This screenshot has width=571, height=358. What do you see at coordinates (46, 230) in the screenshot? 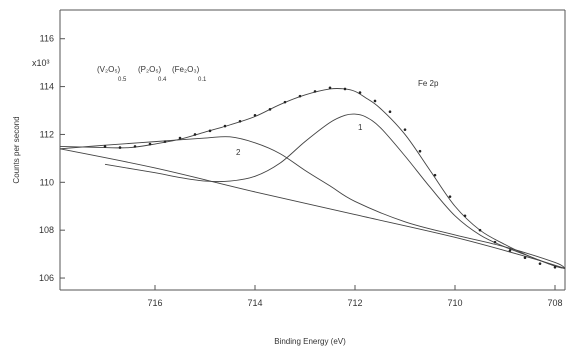
I see `y-tick-label: 108` at bounding box center [46, 230].